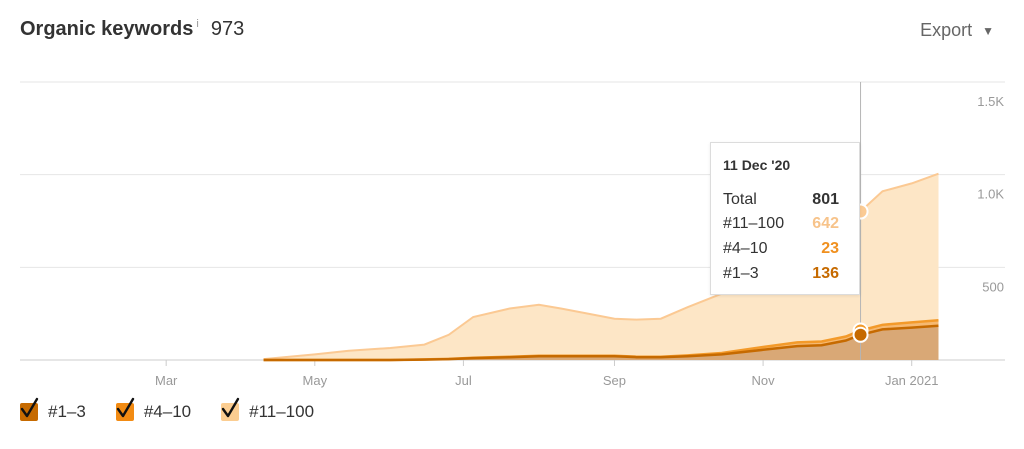 This screenshot has height=449, width=1024. What do you see at coordinates (825, 199) in the screenshot?
I see `tooltip-value: 801` at bounding box center [825, 199].